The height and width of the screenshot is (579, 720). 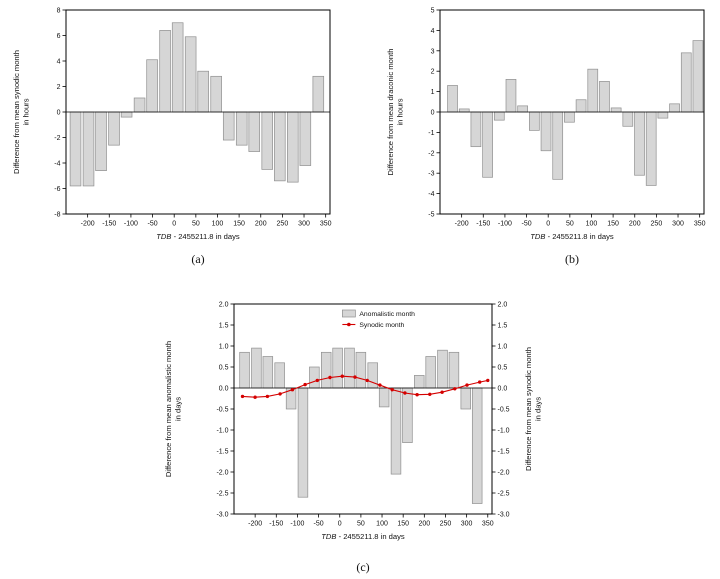 I want to click on y-tick-label: 0.5, so click(x=224, y=368).